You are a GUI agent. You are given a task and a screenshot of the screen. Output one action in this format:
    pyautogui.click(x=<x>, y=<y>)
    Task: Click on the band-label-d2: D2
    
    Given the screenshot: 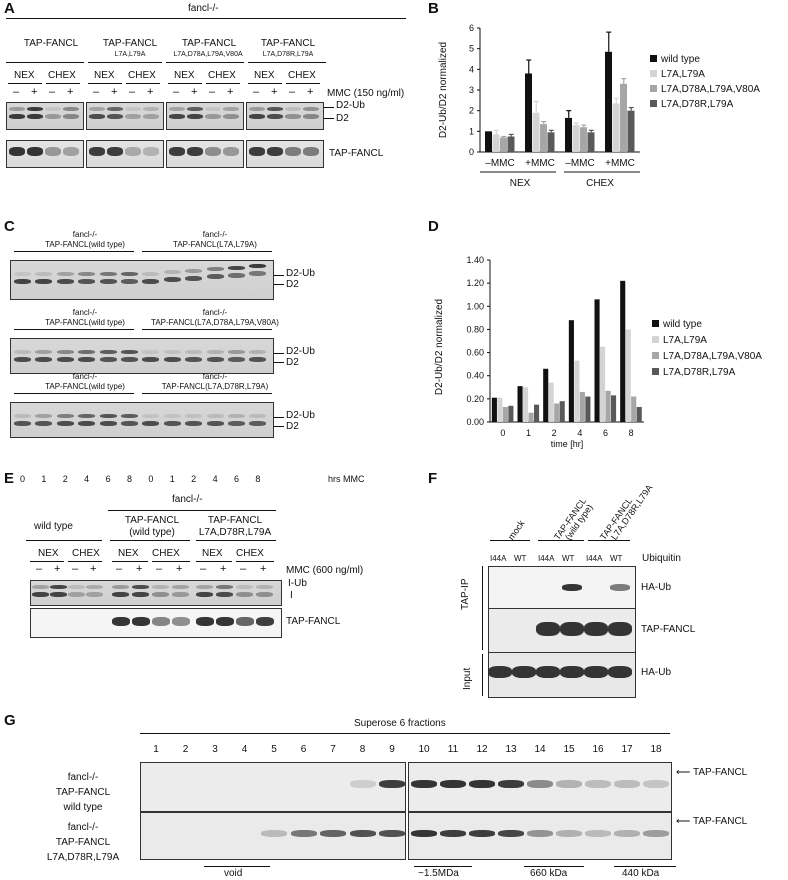 What is the action you would take?
    pyautogui.click(x=292, y=362)
    